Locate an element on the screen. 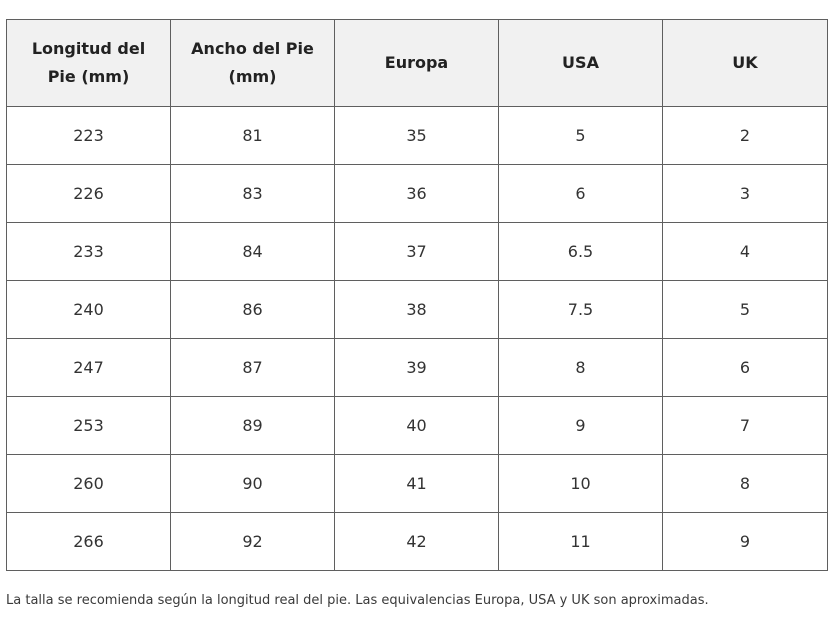 This screenshot has width=832, height=632. cell-europe: 36 is located at coordinates (416, 193).